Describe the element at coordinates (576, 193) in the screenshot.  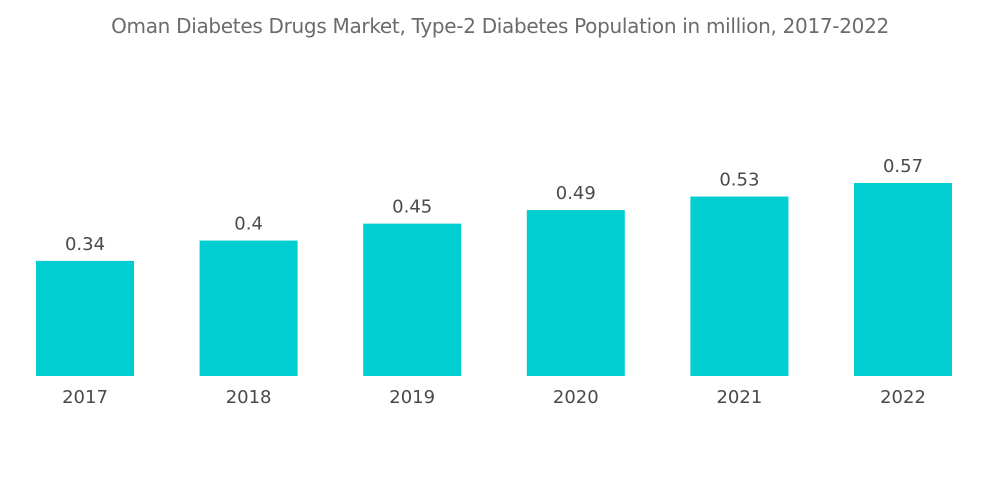
I see `data-label-2020: 0.49` at that location.